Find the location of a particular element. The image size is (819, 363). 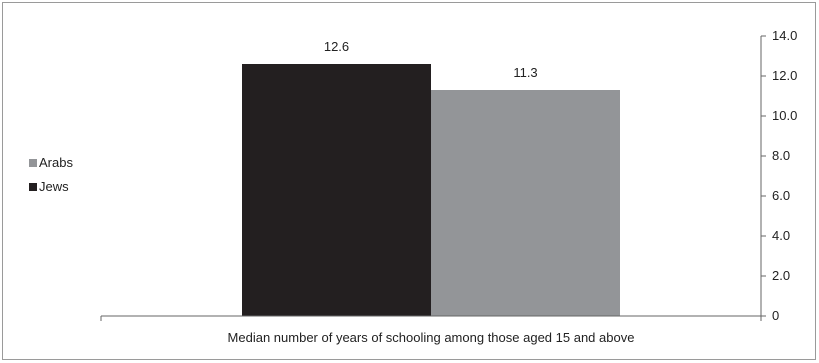

y-tick-label: 8.0 is located at coordinates (781, 155).